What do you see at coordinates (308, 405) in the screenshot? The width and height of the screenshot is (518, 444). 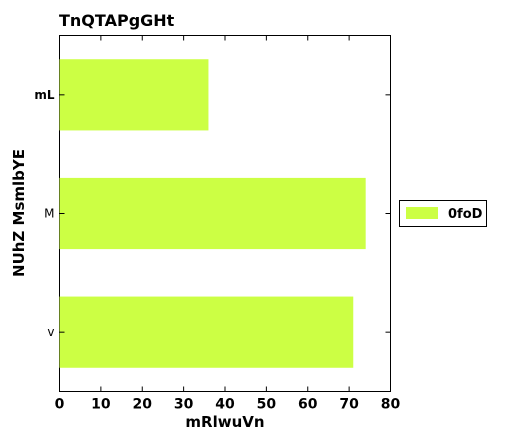 I see `x-tick-label: 60` at bounding box center [308, 405].